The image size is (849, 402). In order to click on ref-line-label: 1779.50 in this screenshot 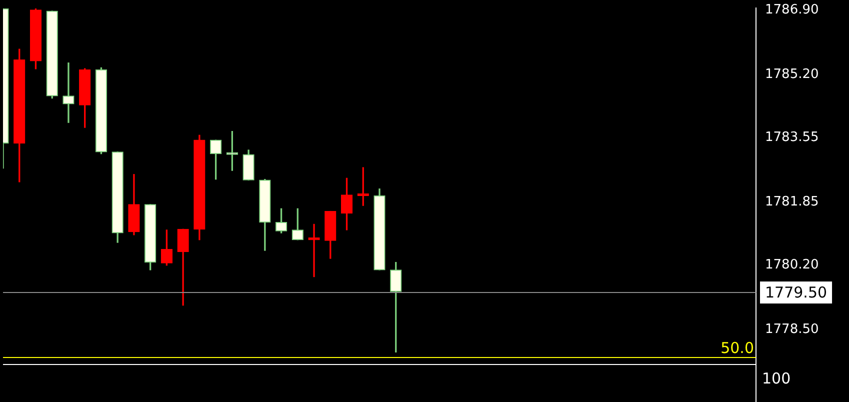, I will do `click(796, 292)`.